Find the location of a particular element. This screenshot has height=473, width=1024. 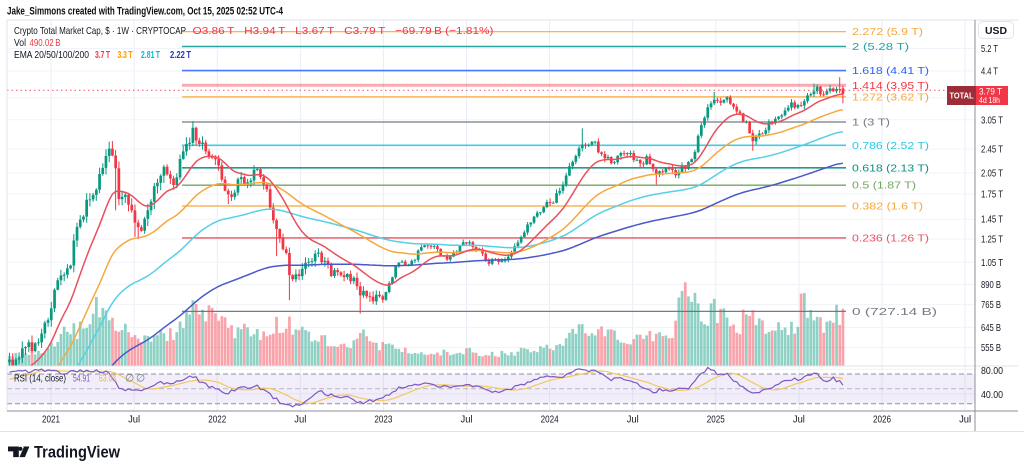

svg-text: EMA 20/50/100/200 is located at coordinates (51, 55).